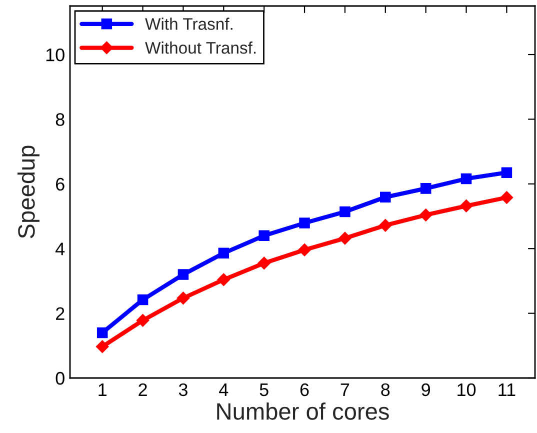 The image size is (537, 433). Describe the element at coordinates (60, 249) in the screenshot. I see `y-tick-label: 4` at that location.